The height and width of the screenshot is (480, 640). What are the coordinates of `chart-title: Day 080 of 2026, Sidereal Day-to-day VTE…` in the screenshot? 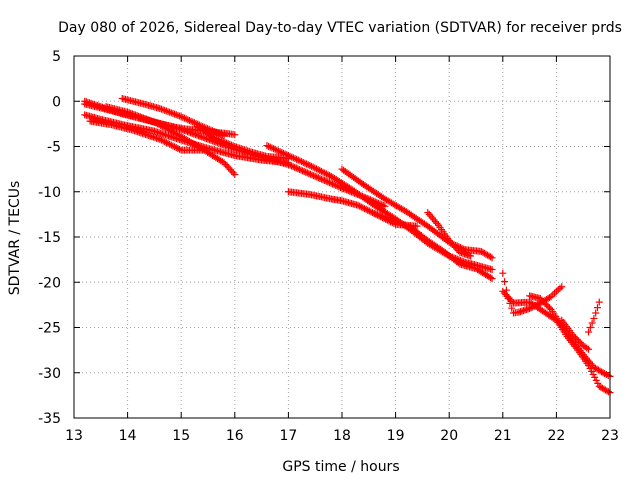 It's located at (340, 28).